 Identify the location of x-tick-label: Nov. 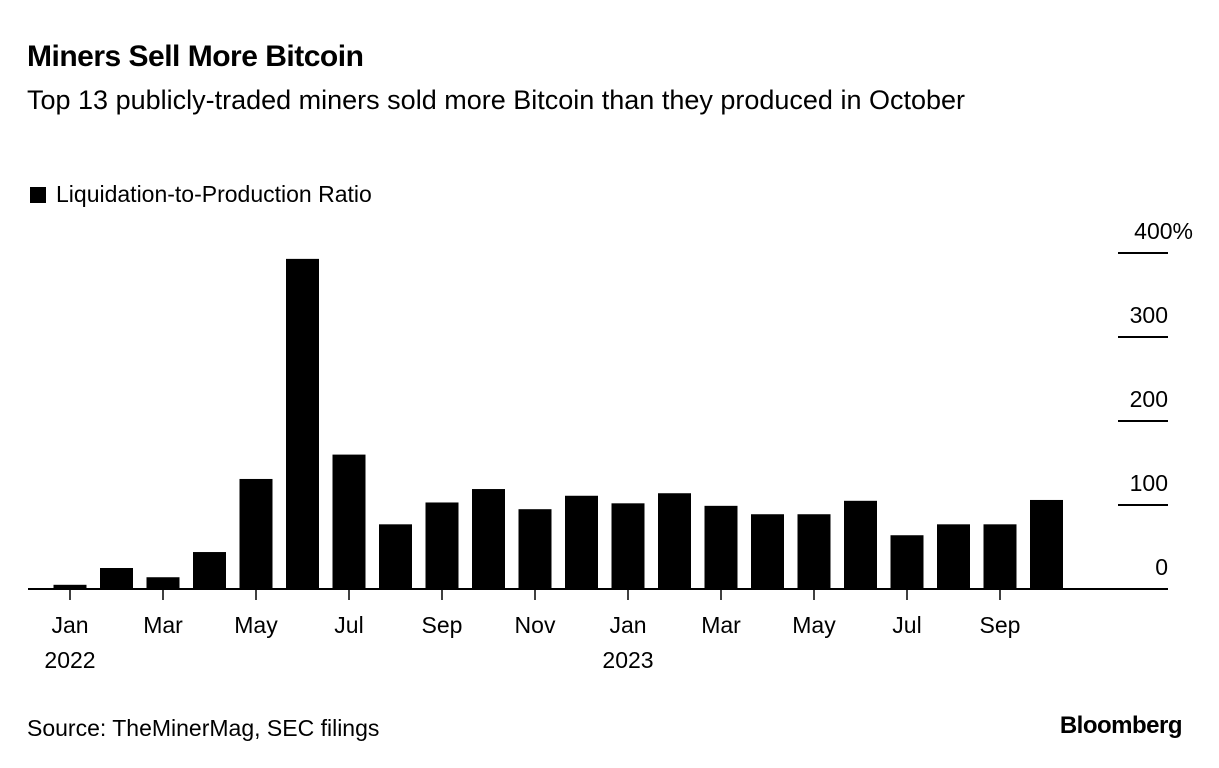
(535, 625).